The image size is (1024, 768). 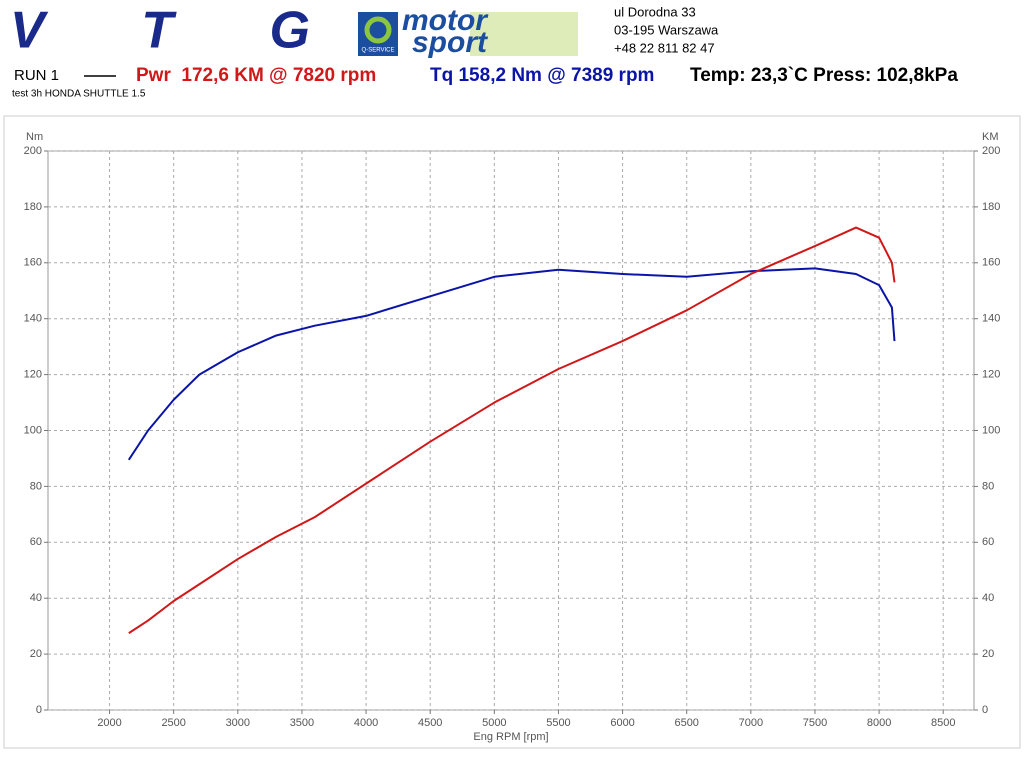 What do you see at coordinates (991, 319) in the screenshot?
I see `y2-tick-label: 140` at bounding box center [991, 319].